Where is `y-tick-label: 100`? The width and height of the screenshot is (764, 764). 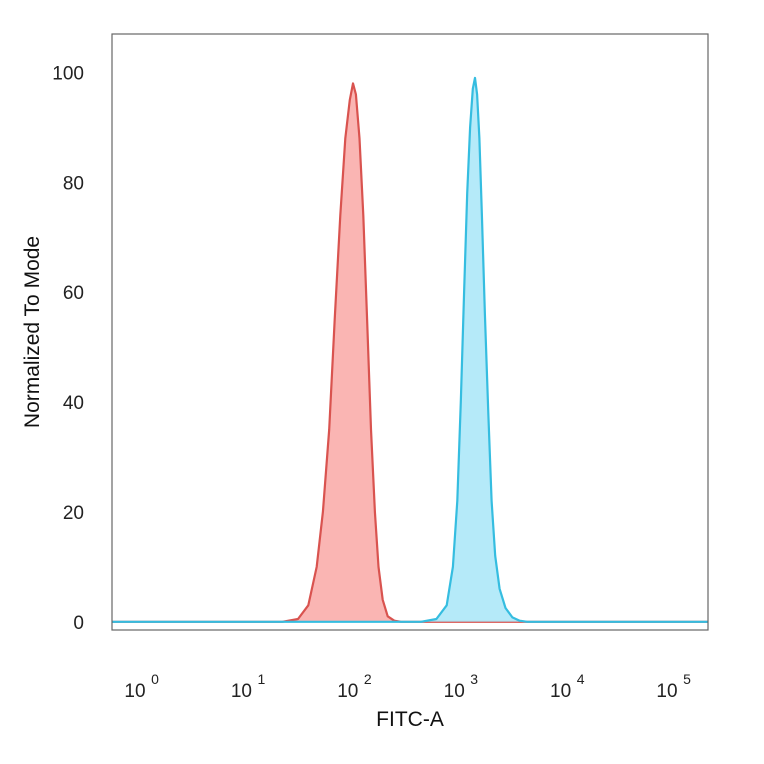
y-tick-label: 100 is located at coordinates (68, 74).